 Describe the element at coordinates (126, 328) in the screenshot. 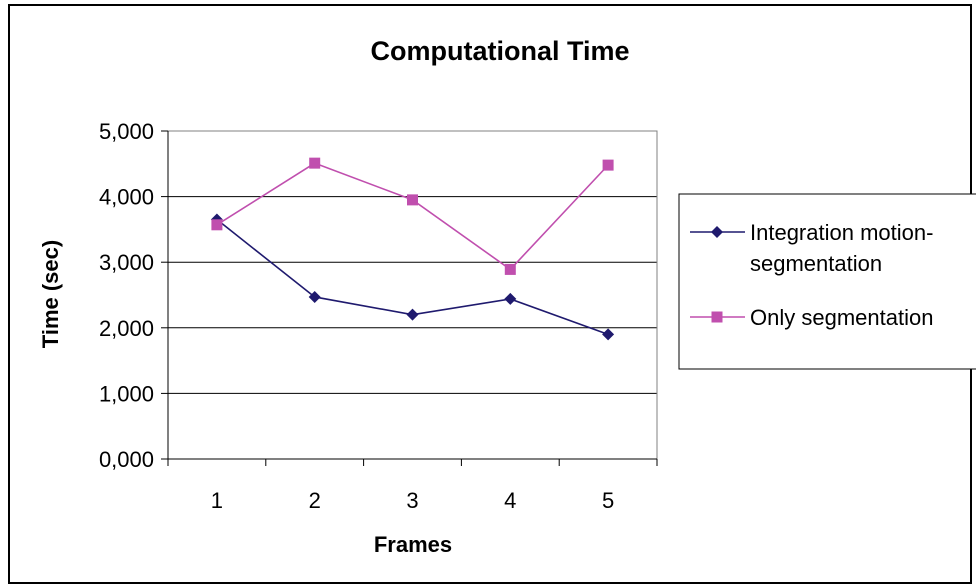

I see `y-tick-label: 2,000` at that location.